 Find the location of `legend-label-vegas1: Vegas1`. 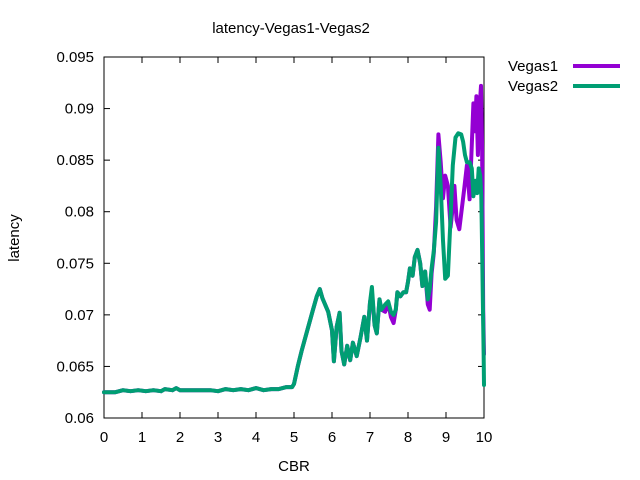

legend-label-vegas1: Vegas1 is located at coordinates (533, 66).